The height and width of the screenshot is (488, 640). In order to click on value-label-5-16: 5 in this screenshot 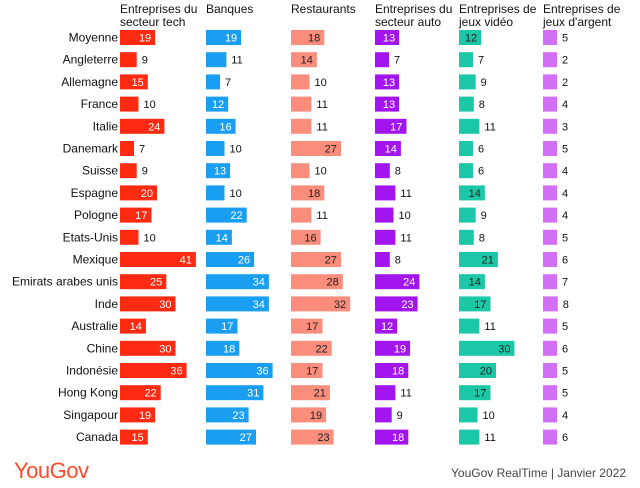, I will do `click(565, 394)`.